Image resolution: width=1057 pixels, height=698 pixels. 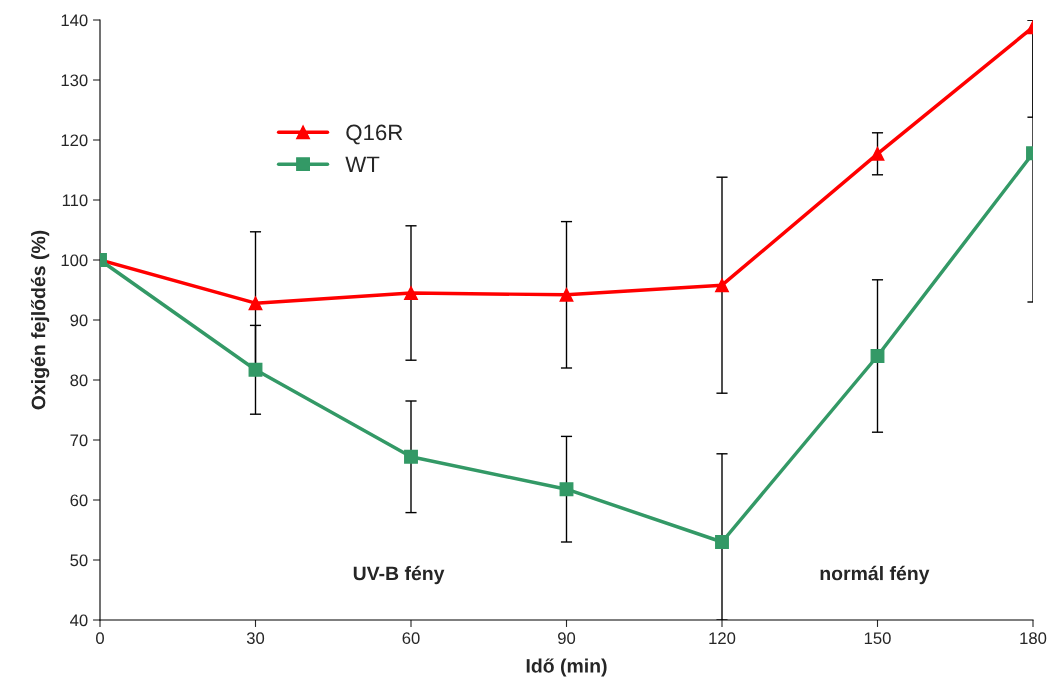 I want to click on x-tick-label: 150, so click(x=877, y=638).